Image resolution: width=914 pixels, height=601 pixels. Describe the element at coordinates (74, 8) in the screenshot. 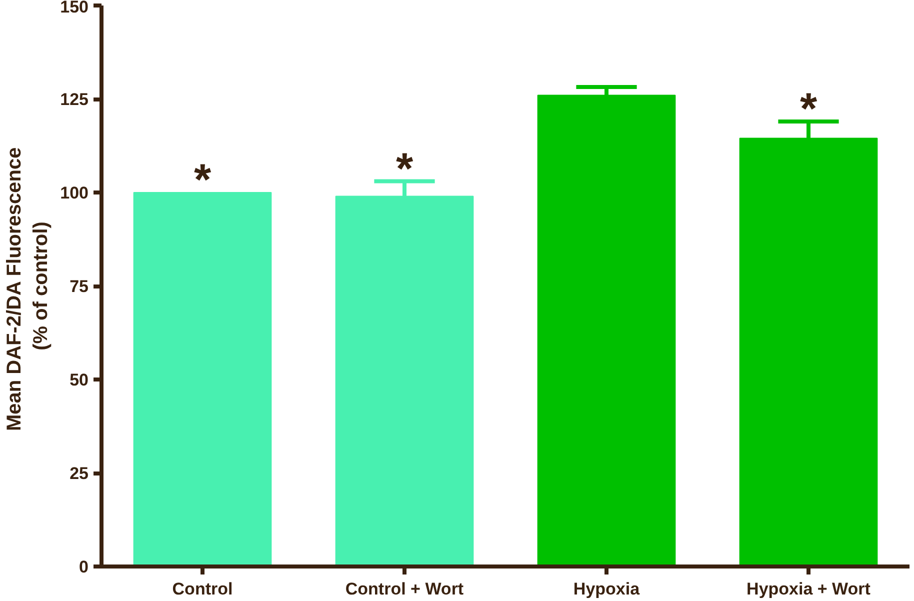

I see `y-tick-label: 150` at that location.